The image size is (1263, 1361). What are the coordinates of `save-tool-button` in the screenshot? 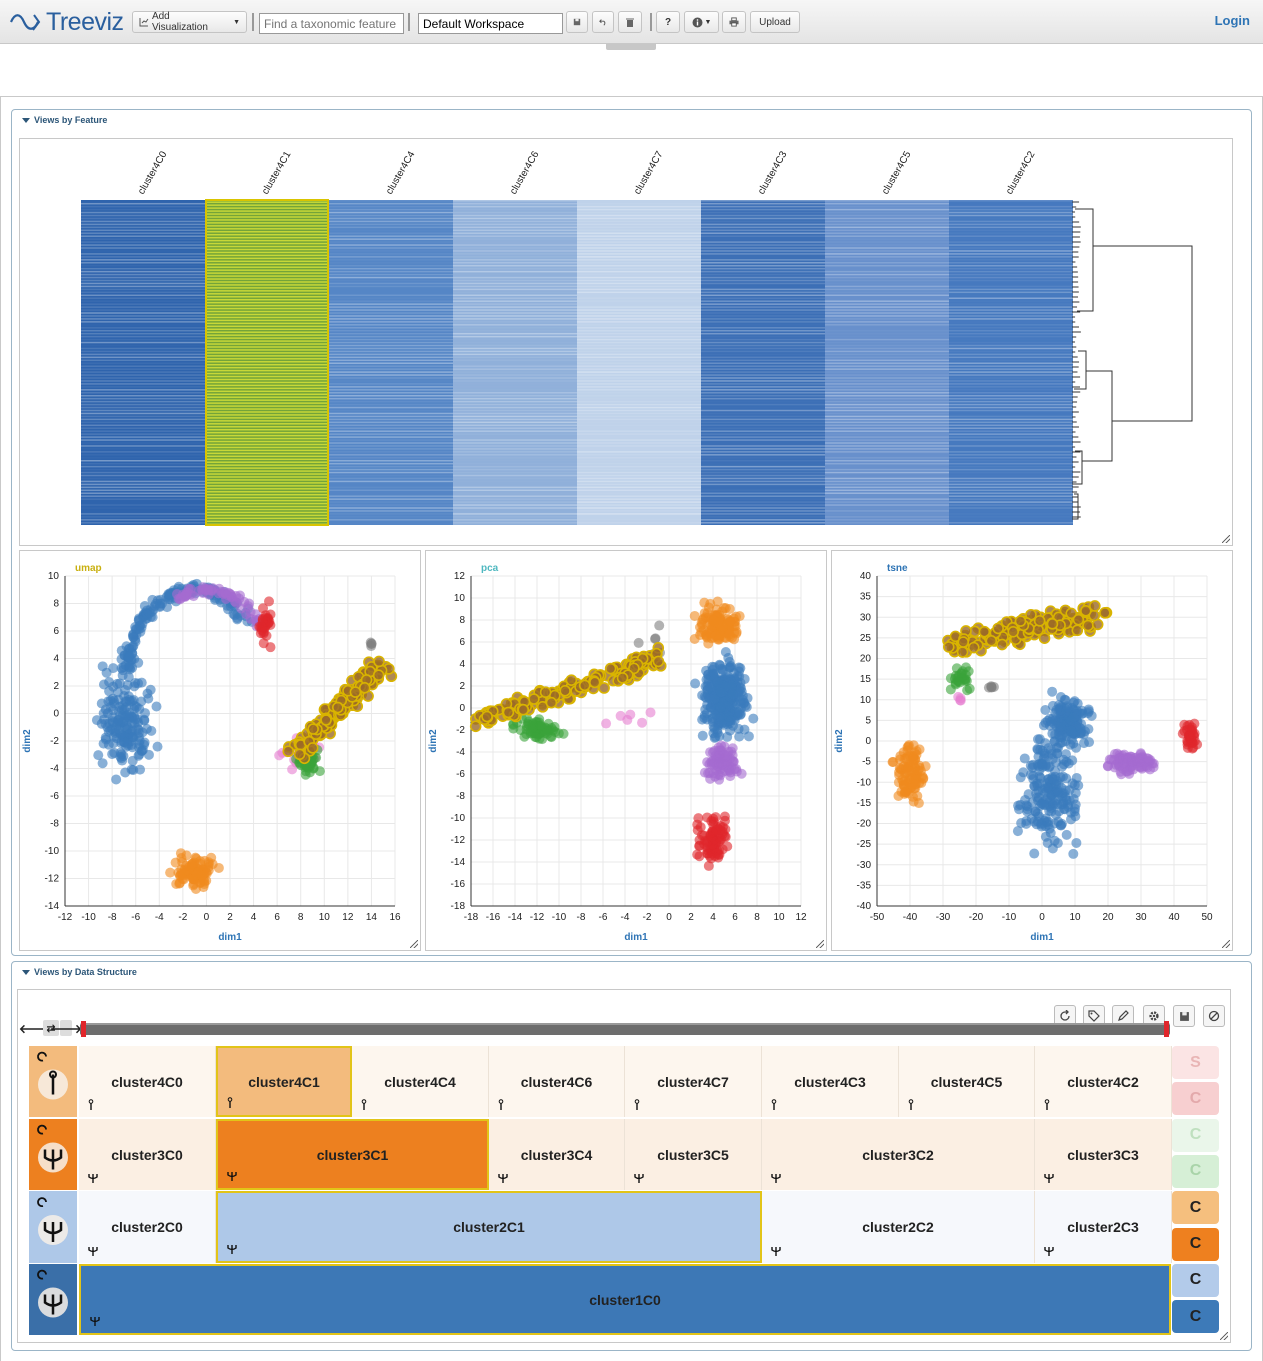 It's located at (1184, 1016).